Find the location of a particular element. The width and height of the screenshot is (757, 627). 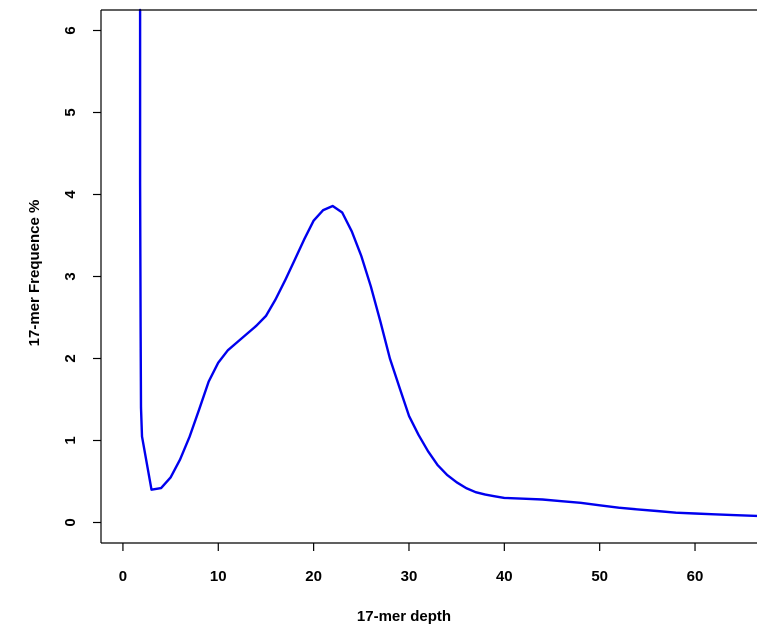

x-tick-label: 30 is located at coordinates (409, 576).